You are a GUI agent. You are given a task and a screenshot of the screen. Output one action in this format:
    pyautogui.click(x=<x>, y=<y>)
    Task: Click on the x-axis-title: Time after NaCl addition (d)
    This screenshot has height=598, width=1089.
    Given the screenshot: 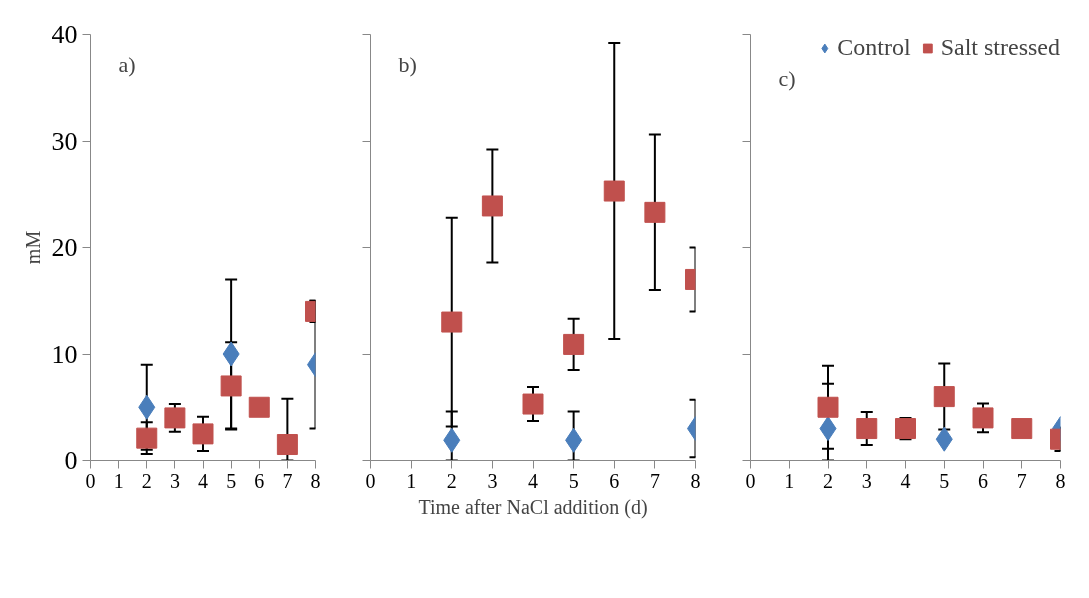 What is the action you would take?
    pyautogui.click(x=533, y=507)
    